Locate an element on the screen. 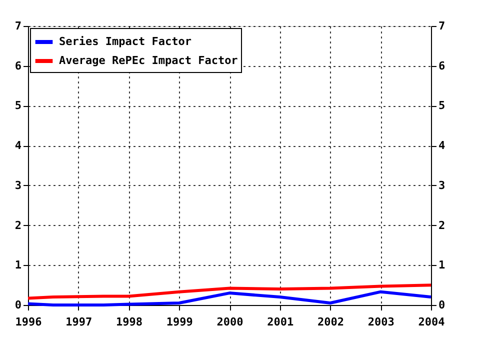 This screenshot has width=480, height=350. x-tick-label: 2004 is located at coordinates (432, 322).